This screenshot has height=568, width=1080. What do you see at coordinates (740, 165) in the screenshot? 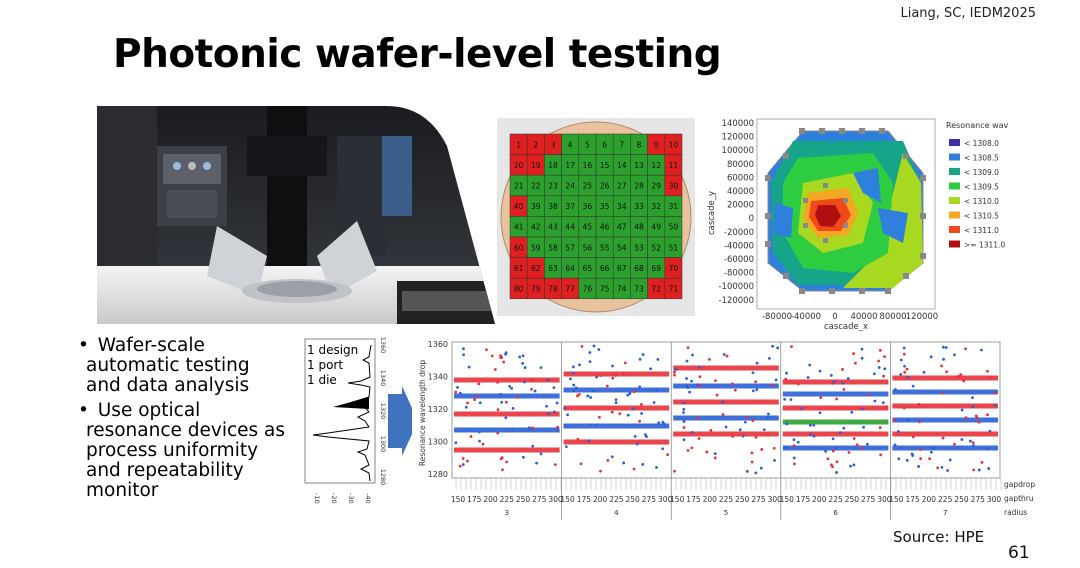
I see `contour-y-tick: 80000` at bounding box center [740, 165].